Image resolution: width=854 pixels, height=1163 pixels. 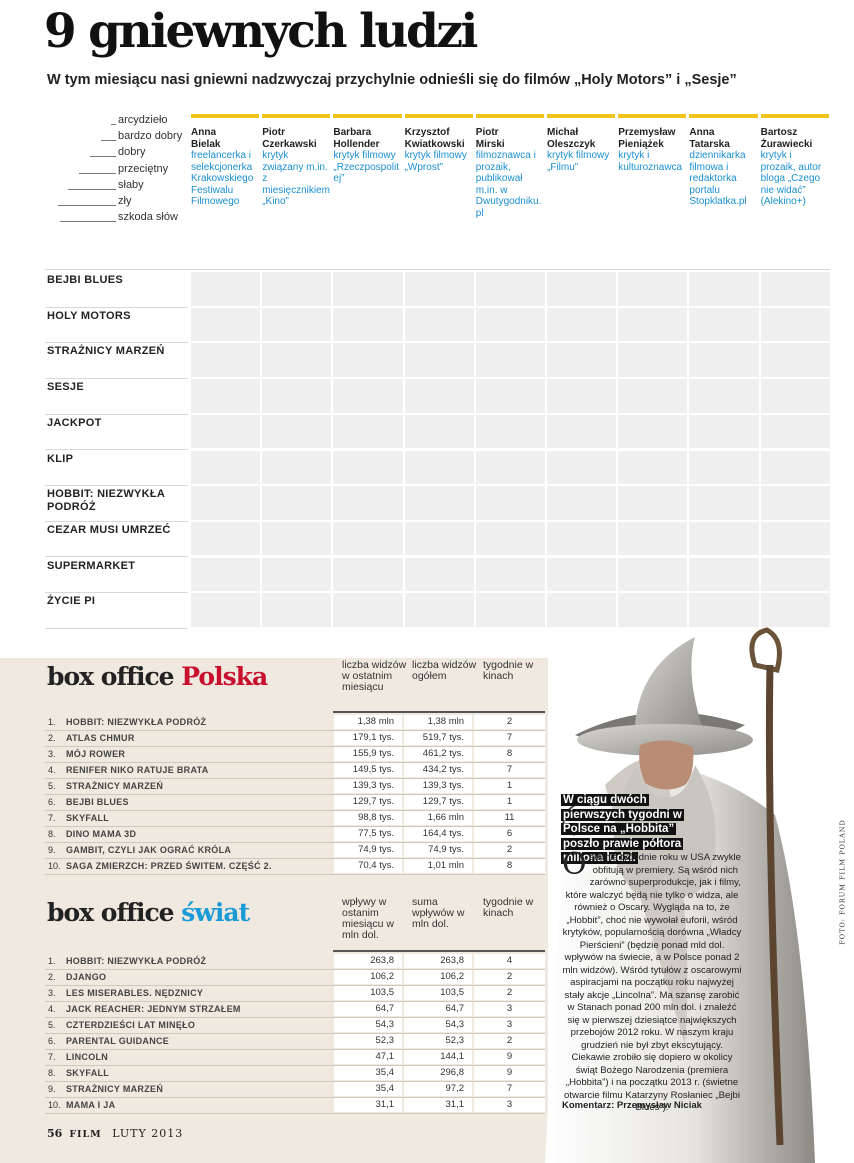 I want to click on film-title: GAMBIT, CZYLI JAK OGRAĆ KRÓLA, so click(x=149, y=850).